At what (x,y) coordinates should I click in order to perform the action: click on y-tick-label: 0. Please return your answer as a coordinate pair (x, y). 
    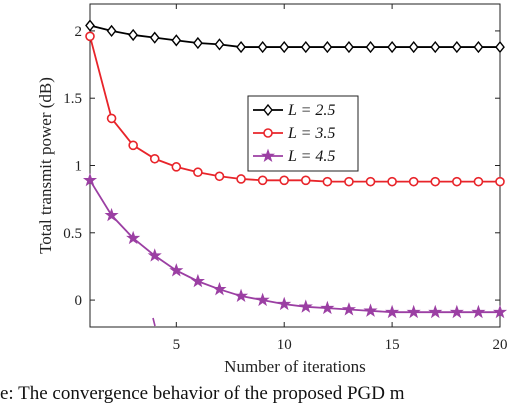
    Looking at the image, I should click on (79, 301).